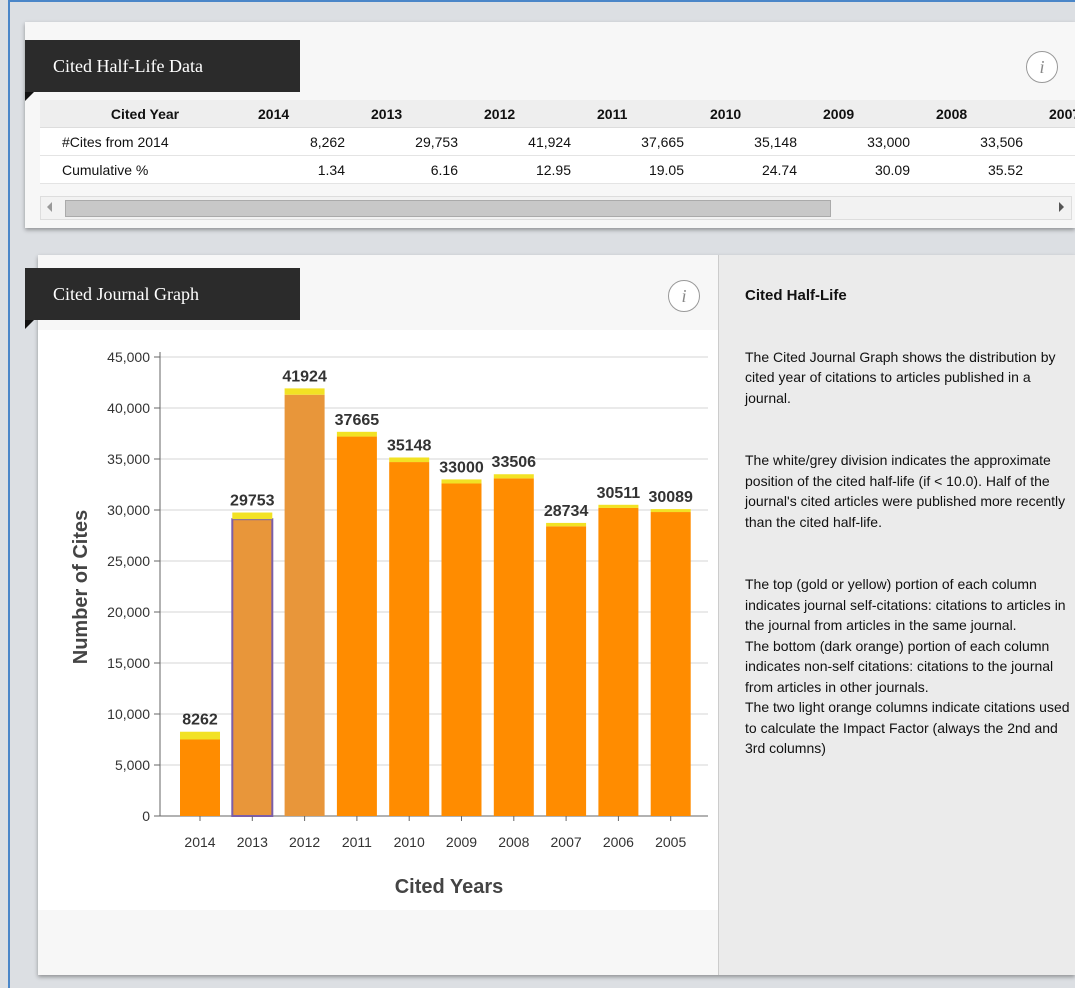 This screenshot has width=1075, height=988. I want to click on y-tick-label: 30,000, so click(128, 510).